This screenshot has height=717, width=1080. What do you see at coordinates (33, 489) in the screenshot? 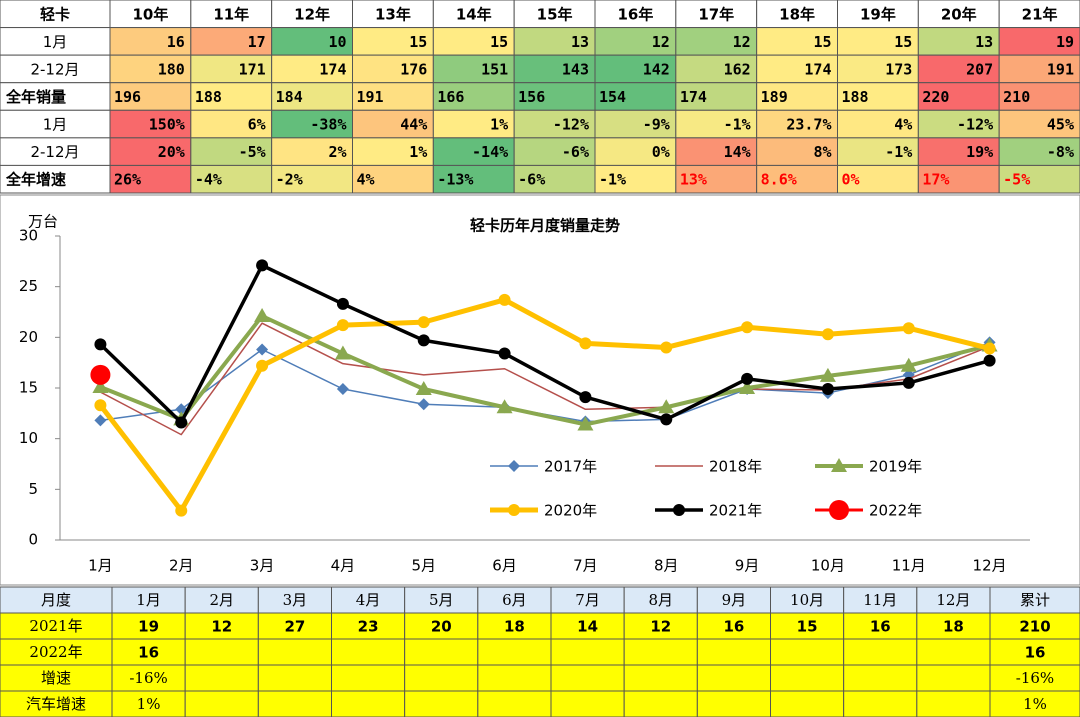
I see `y-tick-label: 5` at bounding box center [33, 489].